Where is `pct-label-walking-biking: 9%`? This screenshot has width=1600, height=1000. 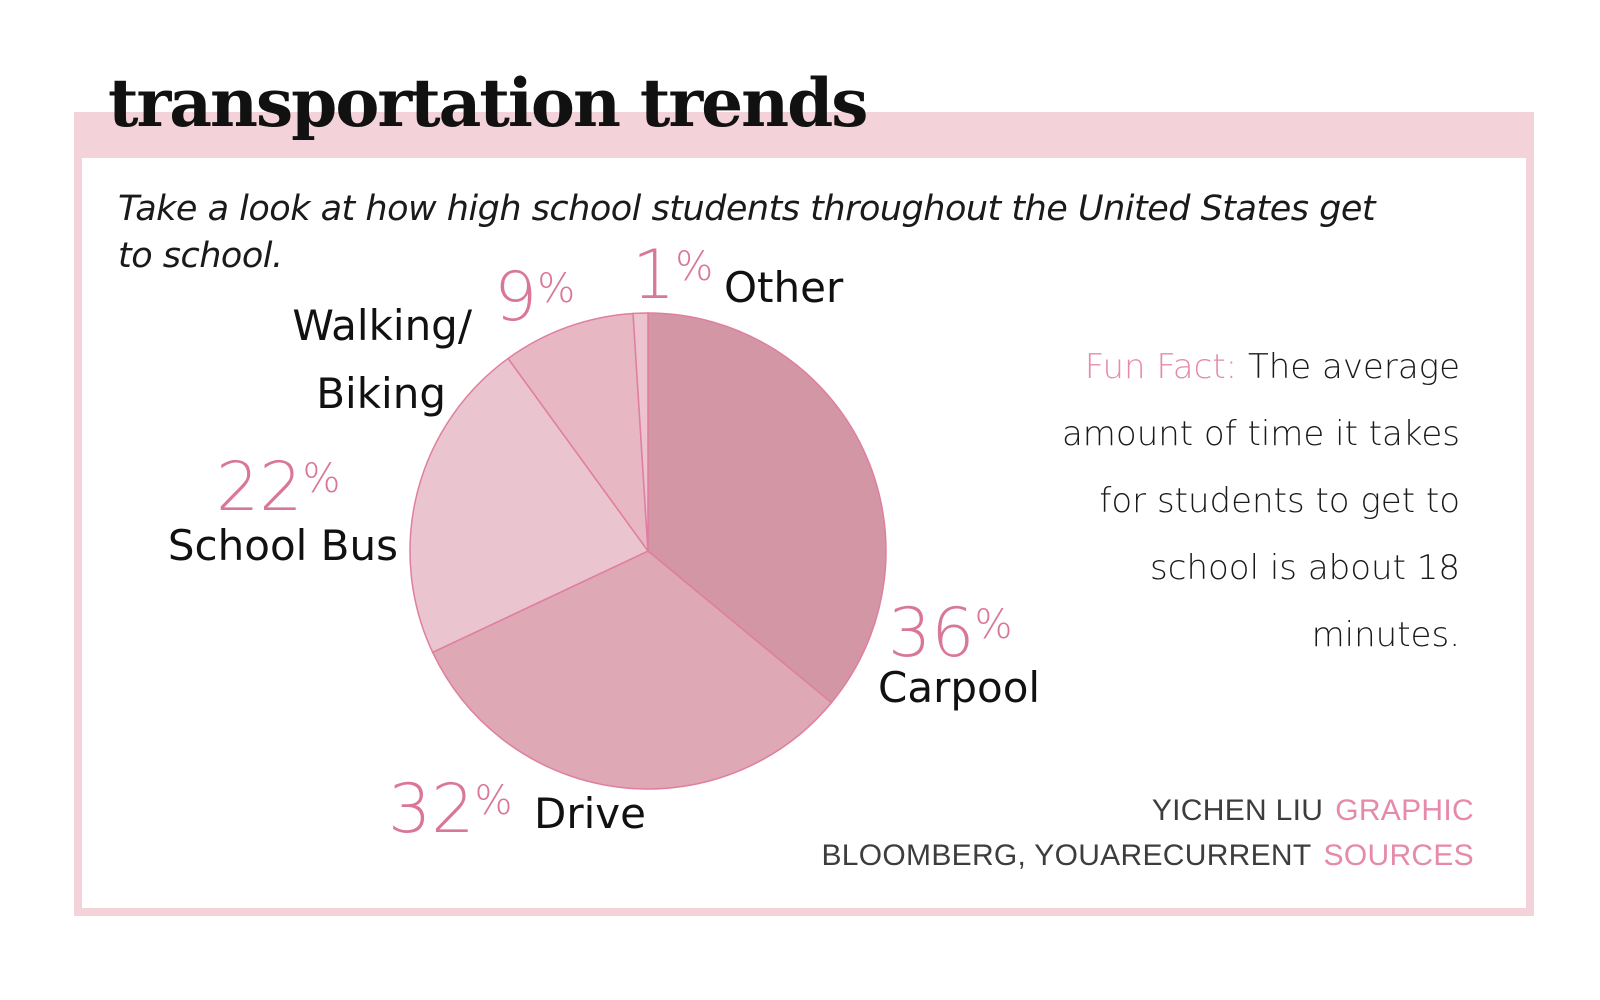 pct-label-walking-biking: 9% is located at coordinates (534, 297).